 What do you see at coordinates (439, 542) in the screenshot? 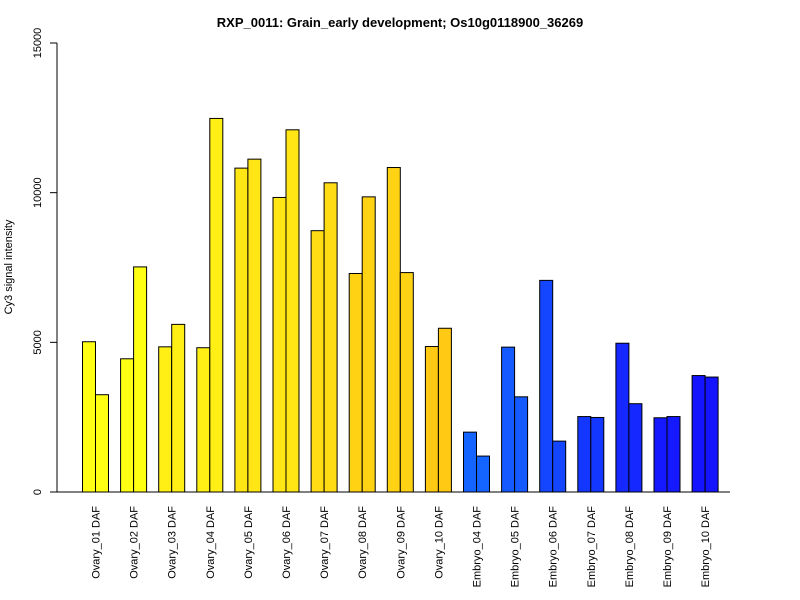
I see `x-tick-label: Ovary_10 DAF` at bounding box center [439, 542].